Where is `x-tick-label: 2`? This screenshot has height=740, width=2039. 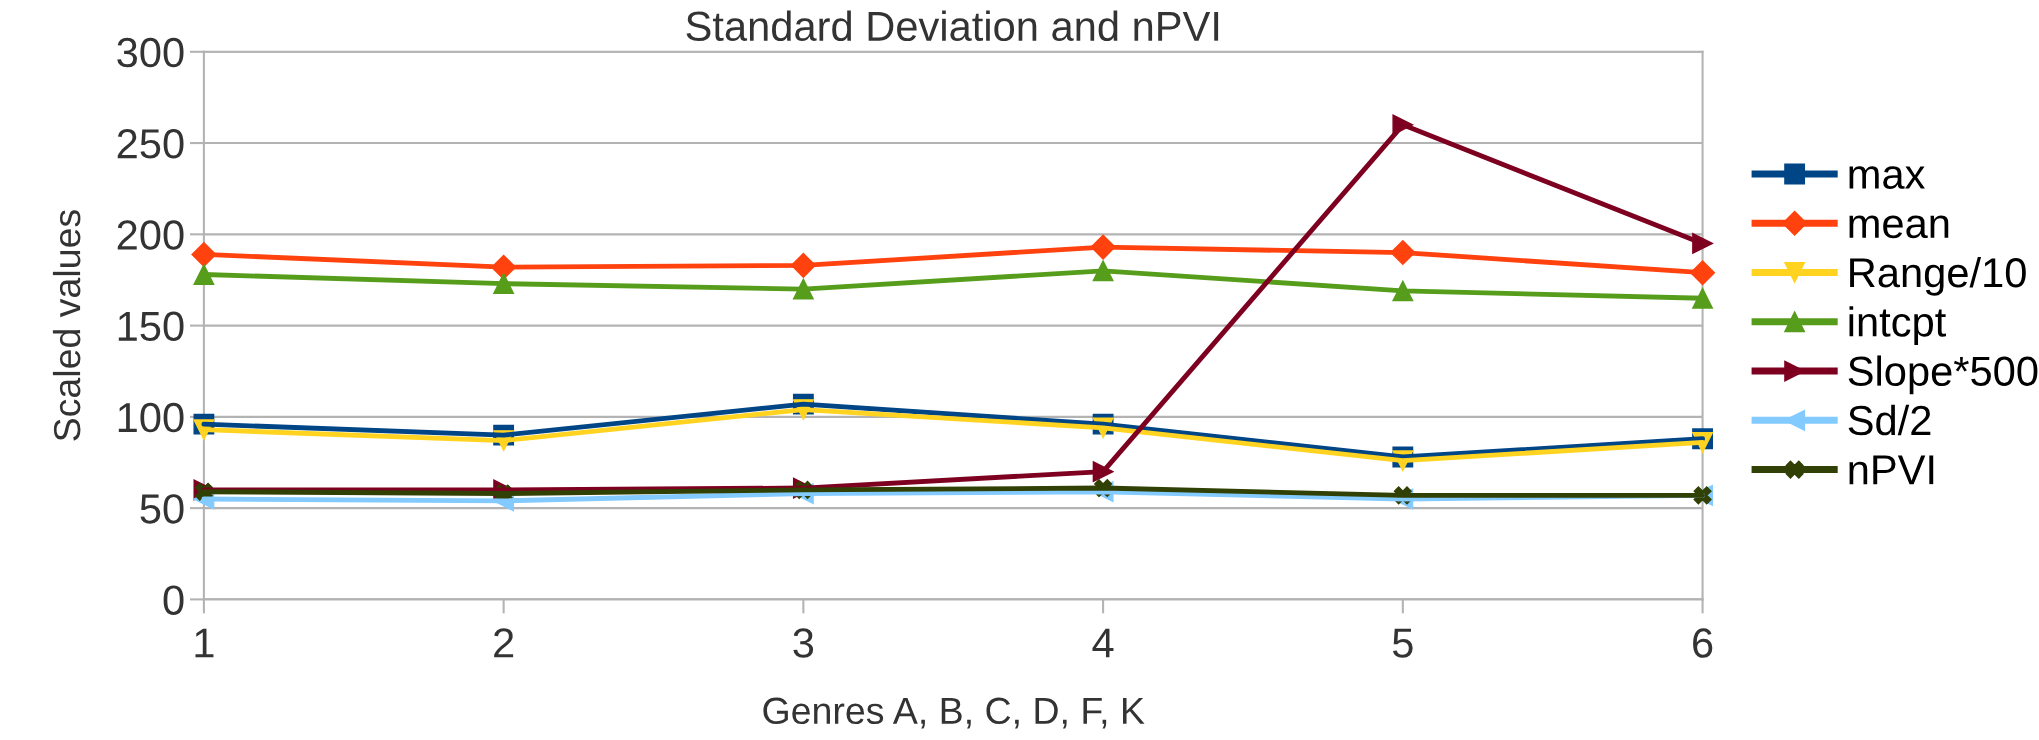
x-tick-label: 2 is located at coordinates (504, 643).